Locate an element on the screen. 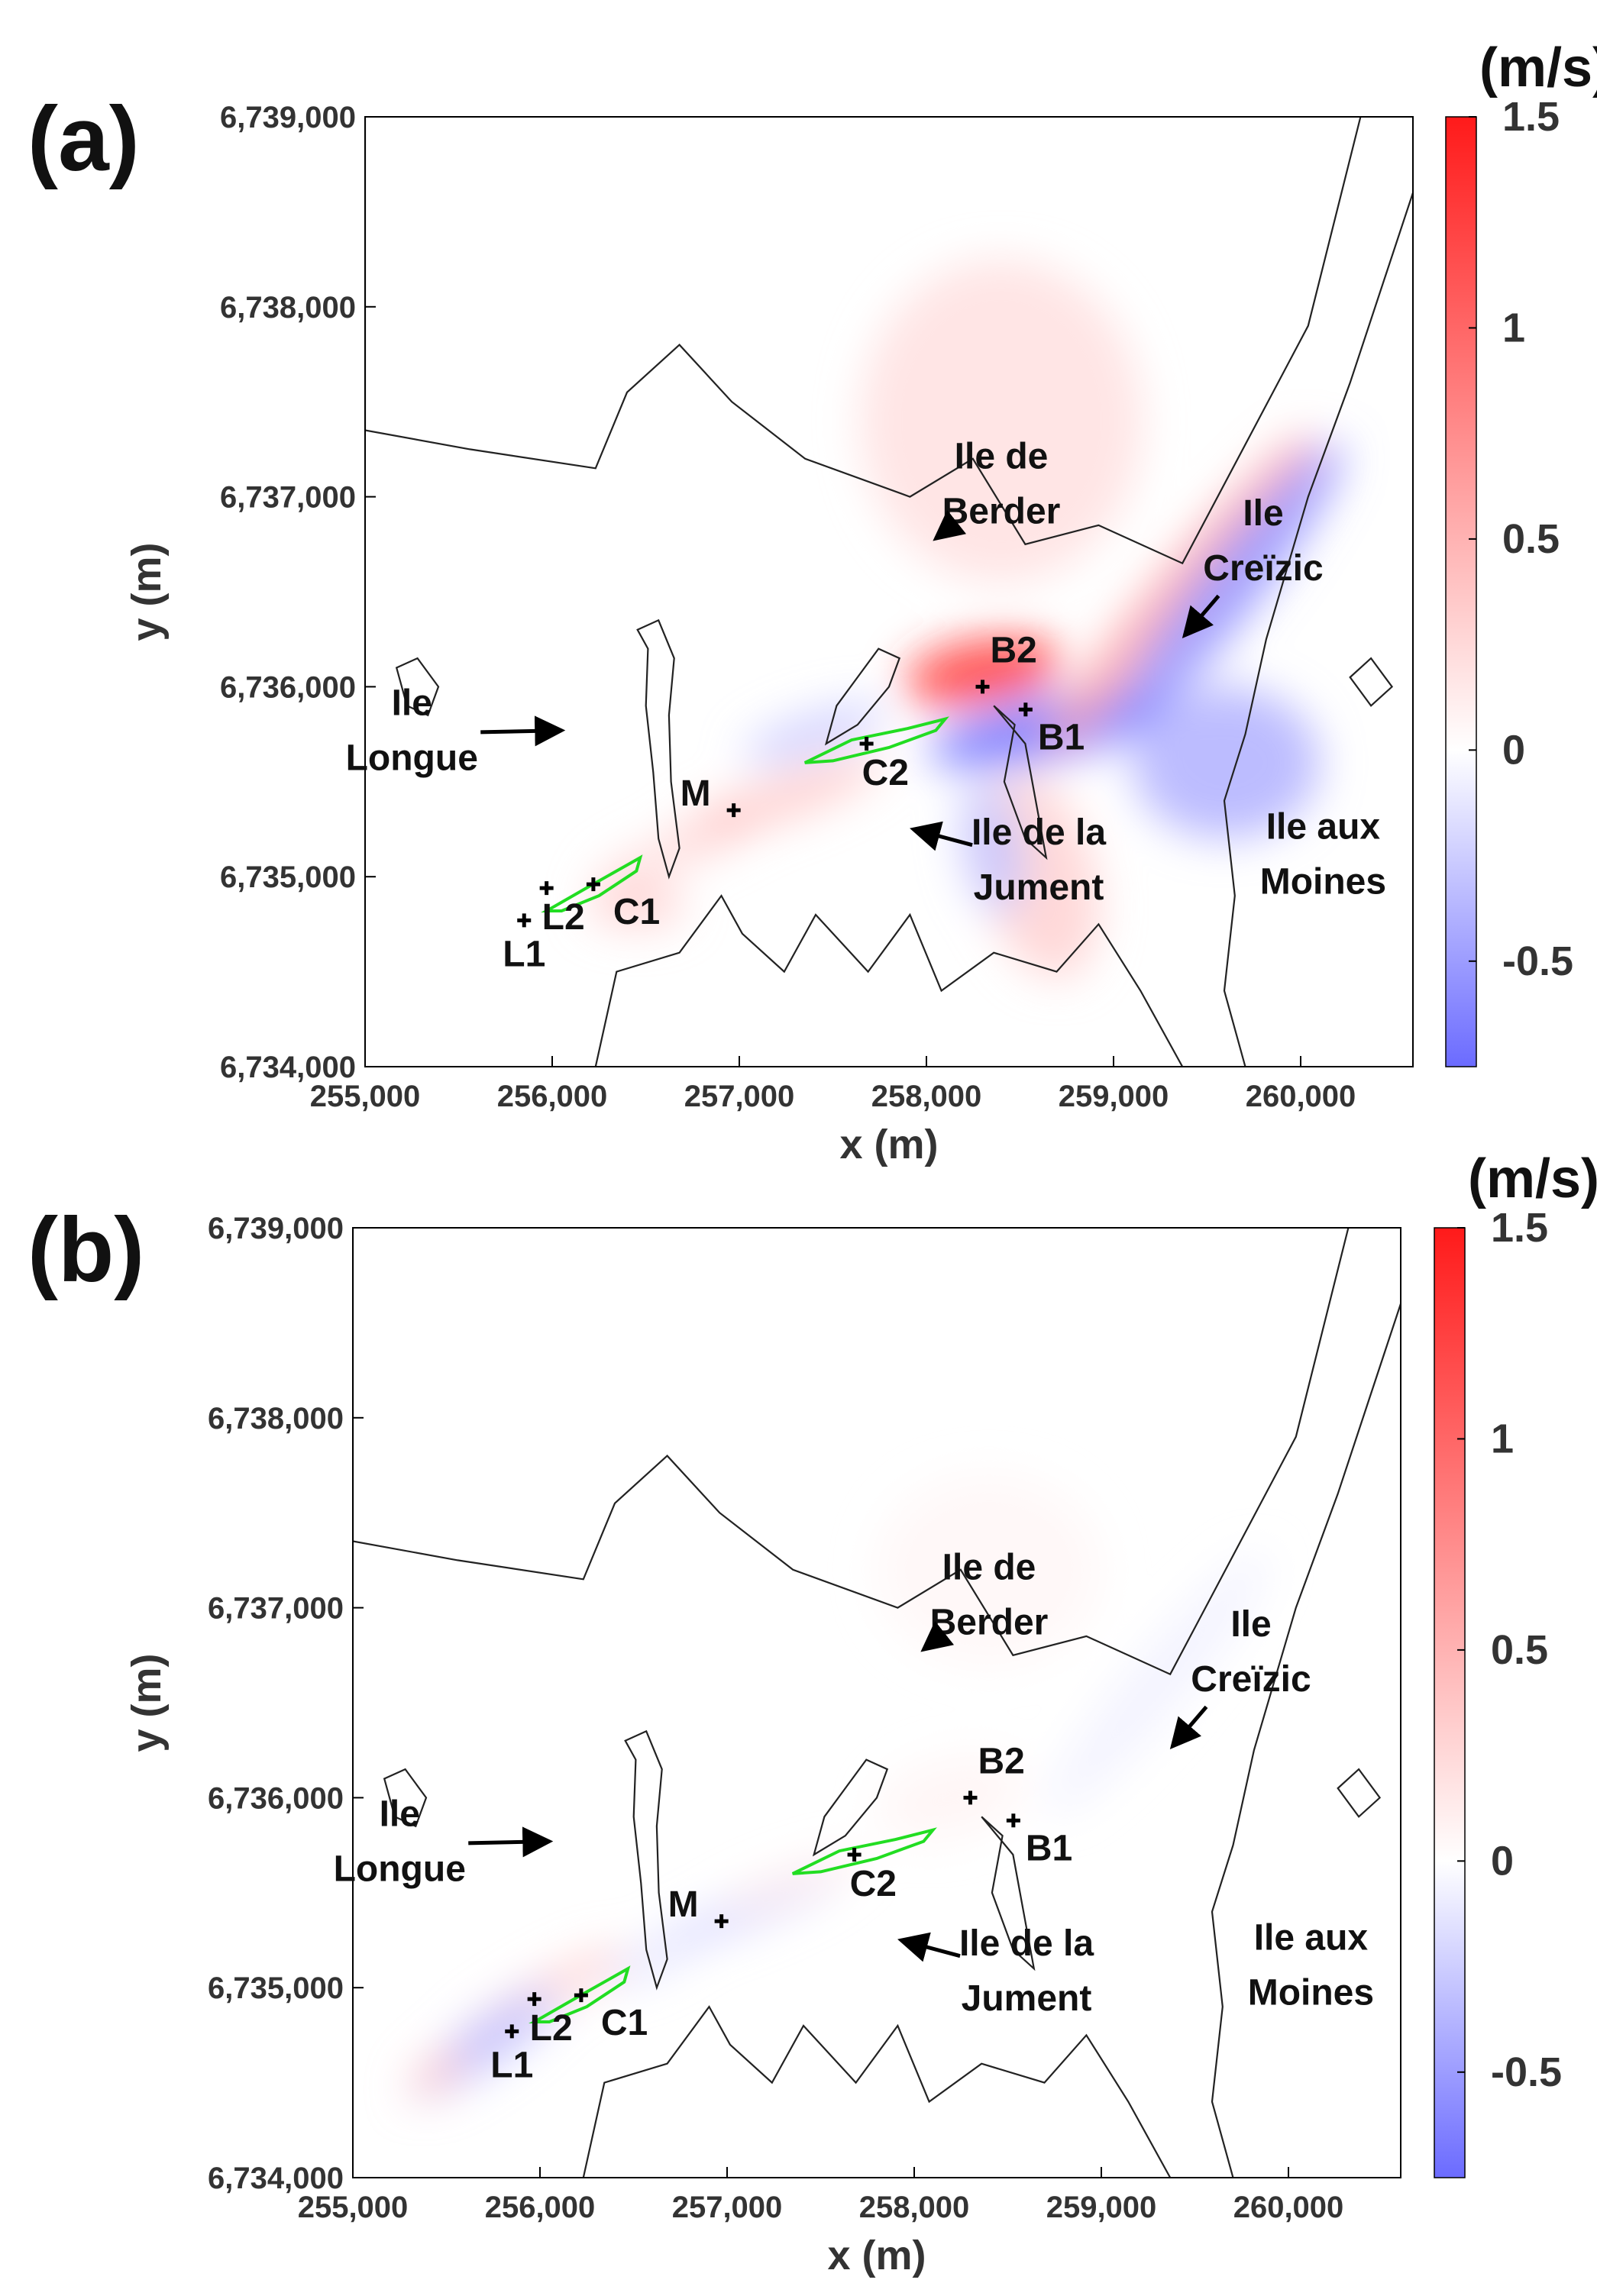  station-label: L1 is located at coordinates (512, 2065).